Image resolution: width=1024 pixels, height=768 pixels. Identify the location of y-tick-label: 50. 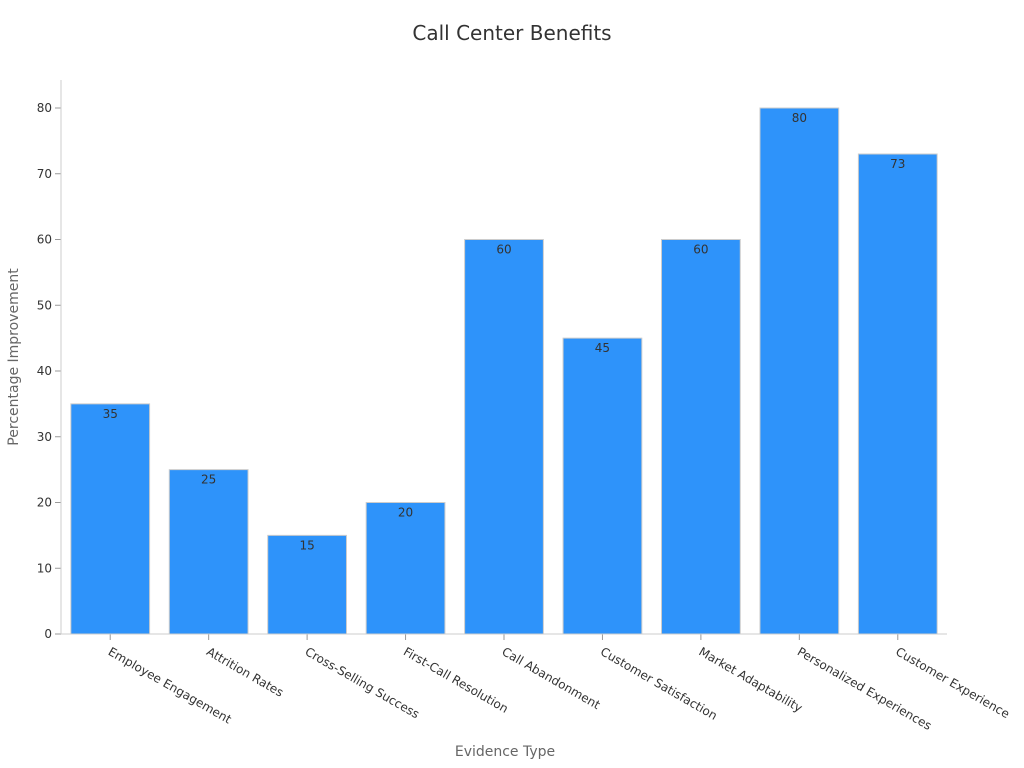
(44, 305).